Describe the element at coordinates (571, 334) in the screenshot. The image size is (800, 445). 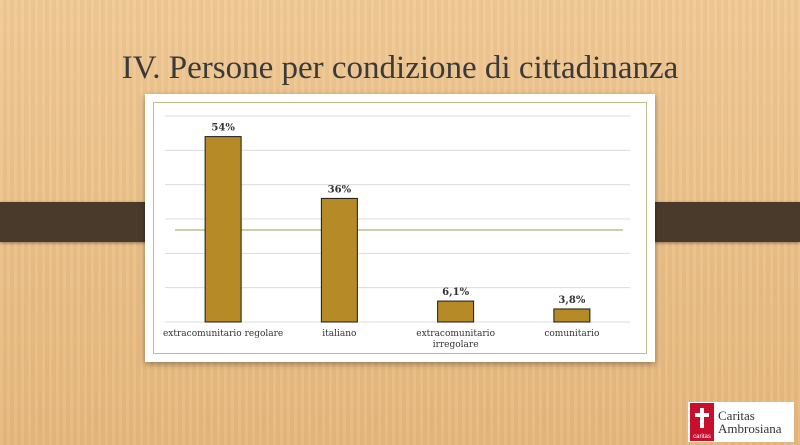
I see `category-label-4: comunitario` at that location.